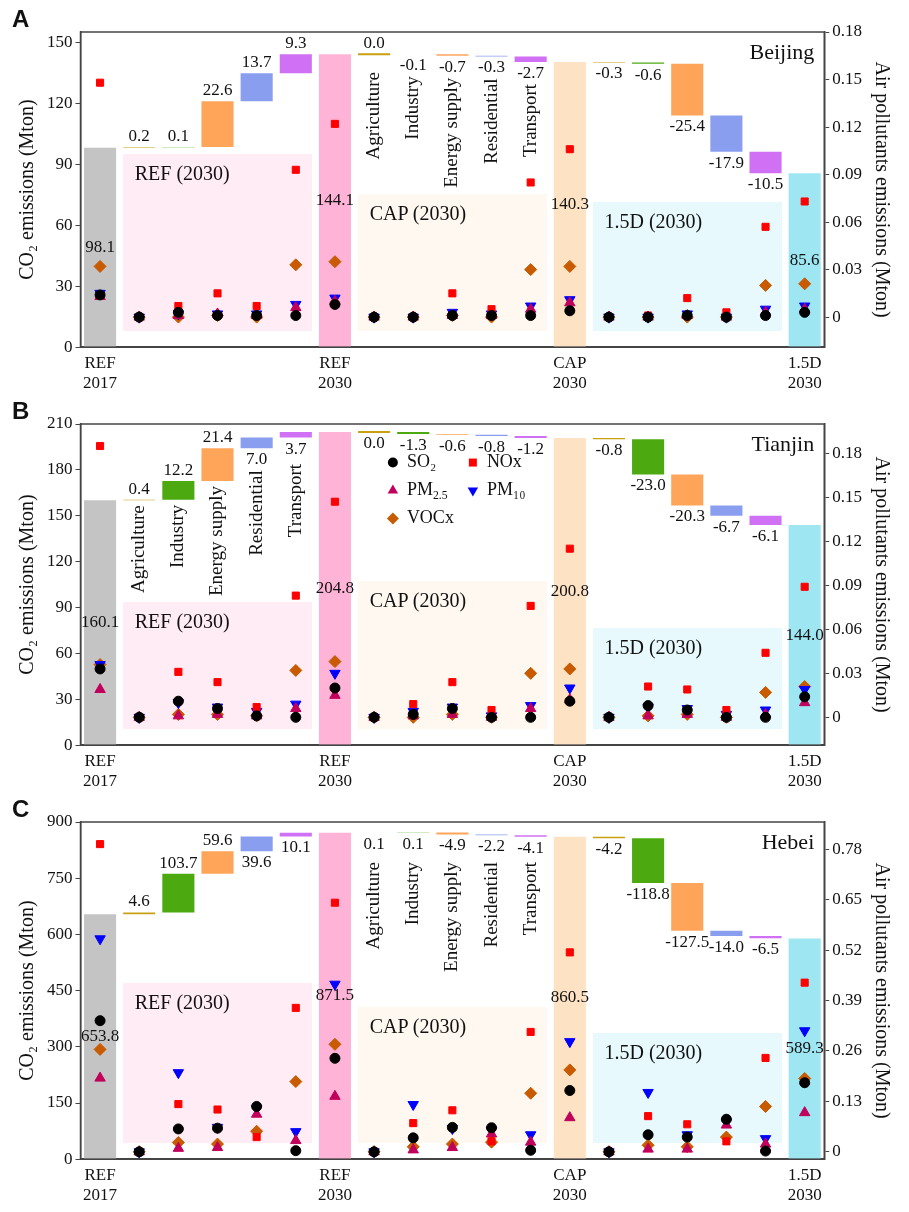 The height and width of the screenshot is (1212, 909). I want to click on data-label: -0.8, so click(609, 450).